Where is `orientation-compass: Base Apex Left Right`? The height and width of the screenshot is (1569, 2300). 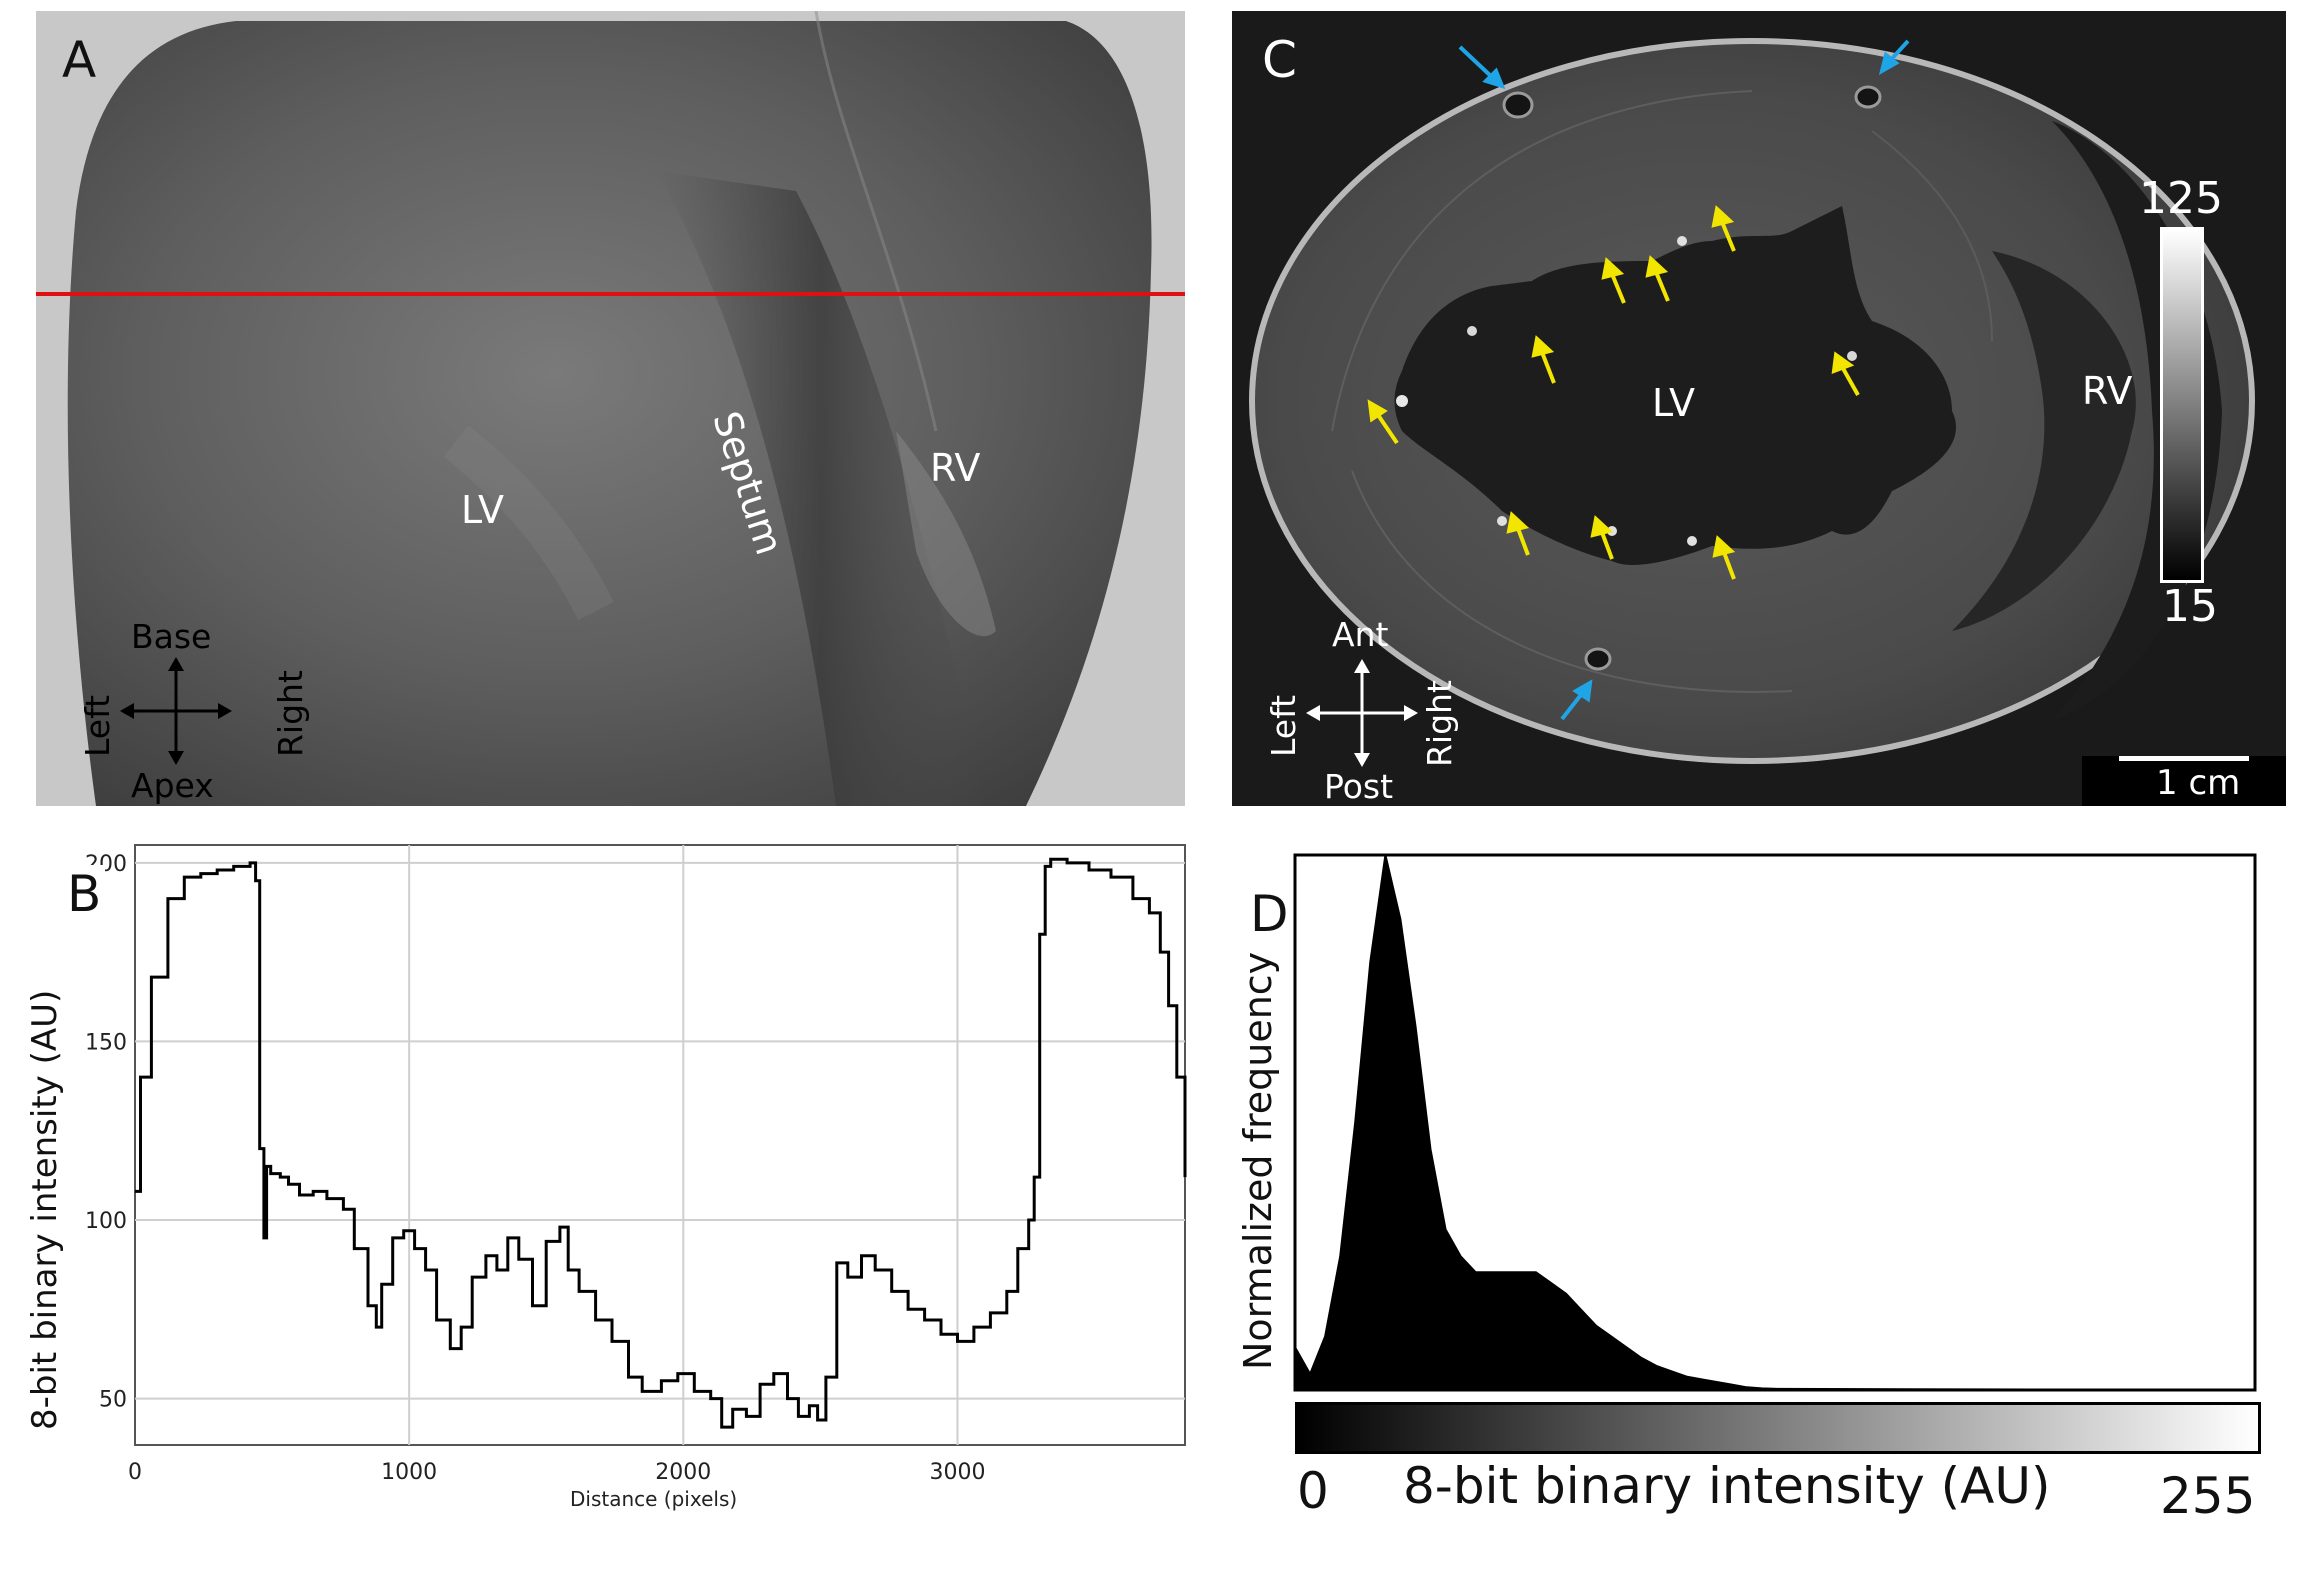 orientation-compass: Base Apex Left Right is located at coordinates (193, 708).